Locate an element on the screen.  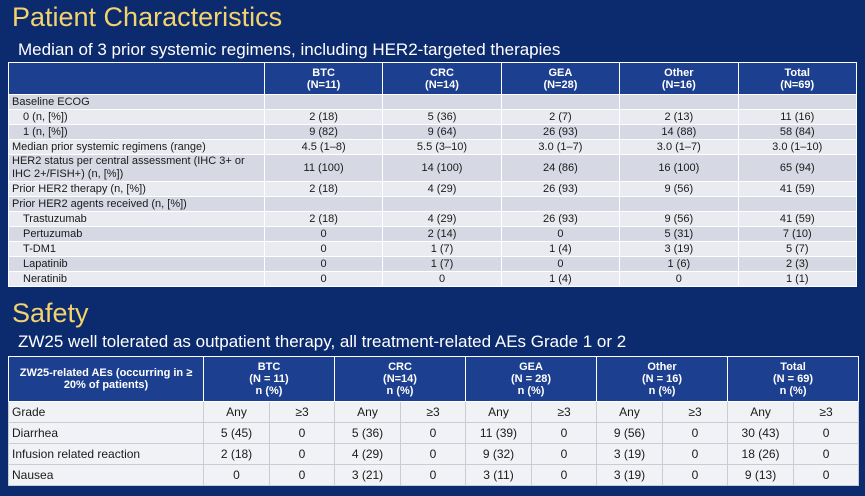
table-row: Lapatinib 0 1 (7) 0 1 (6) 2 (3) is located at coordinates (433, 264).